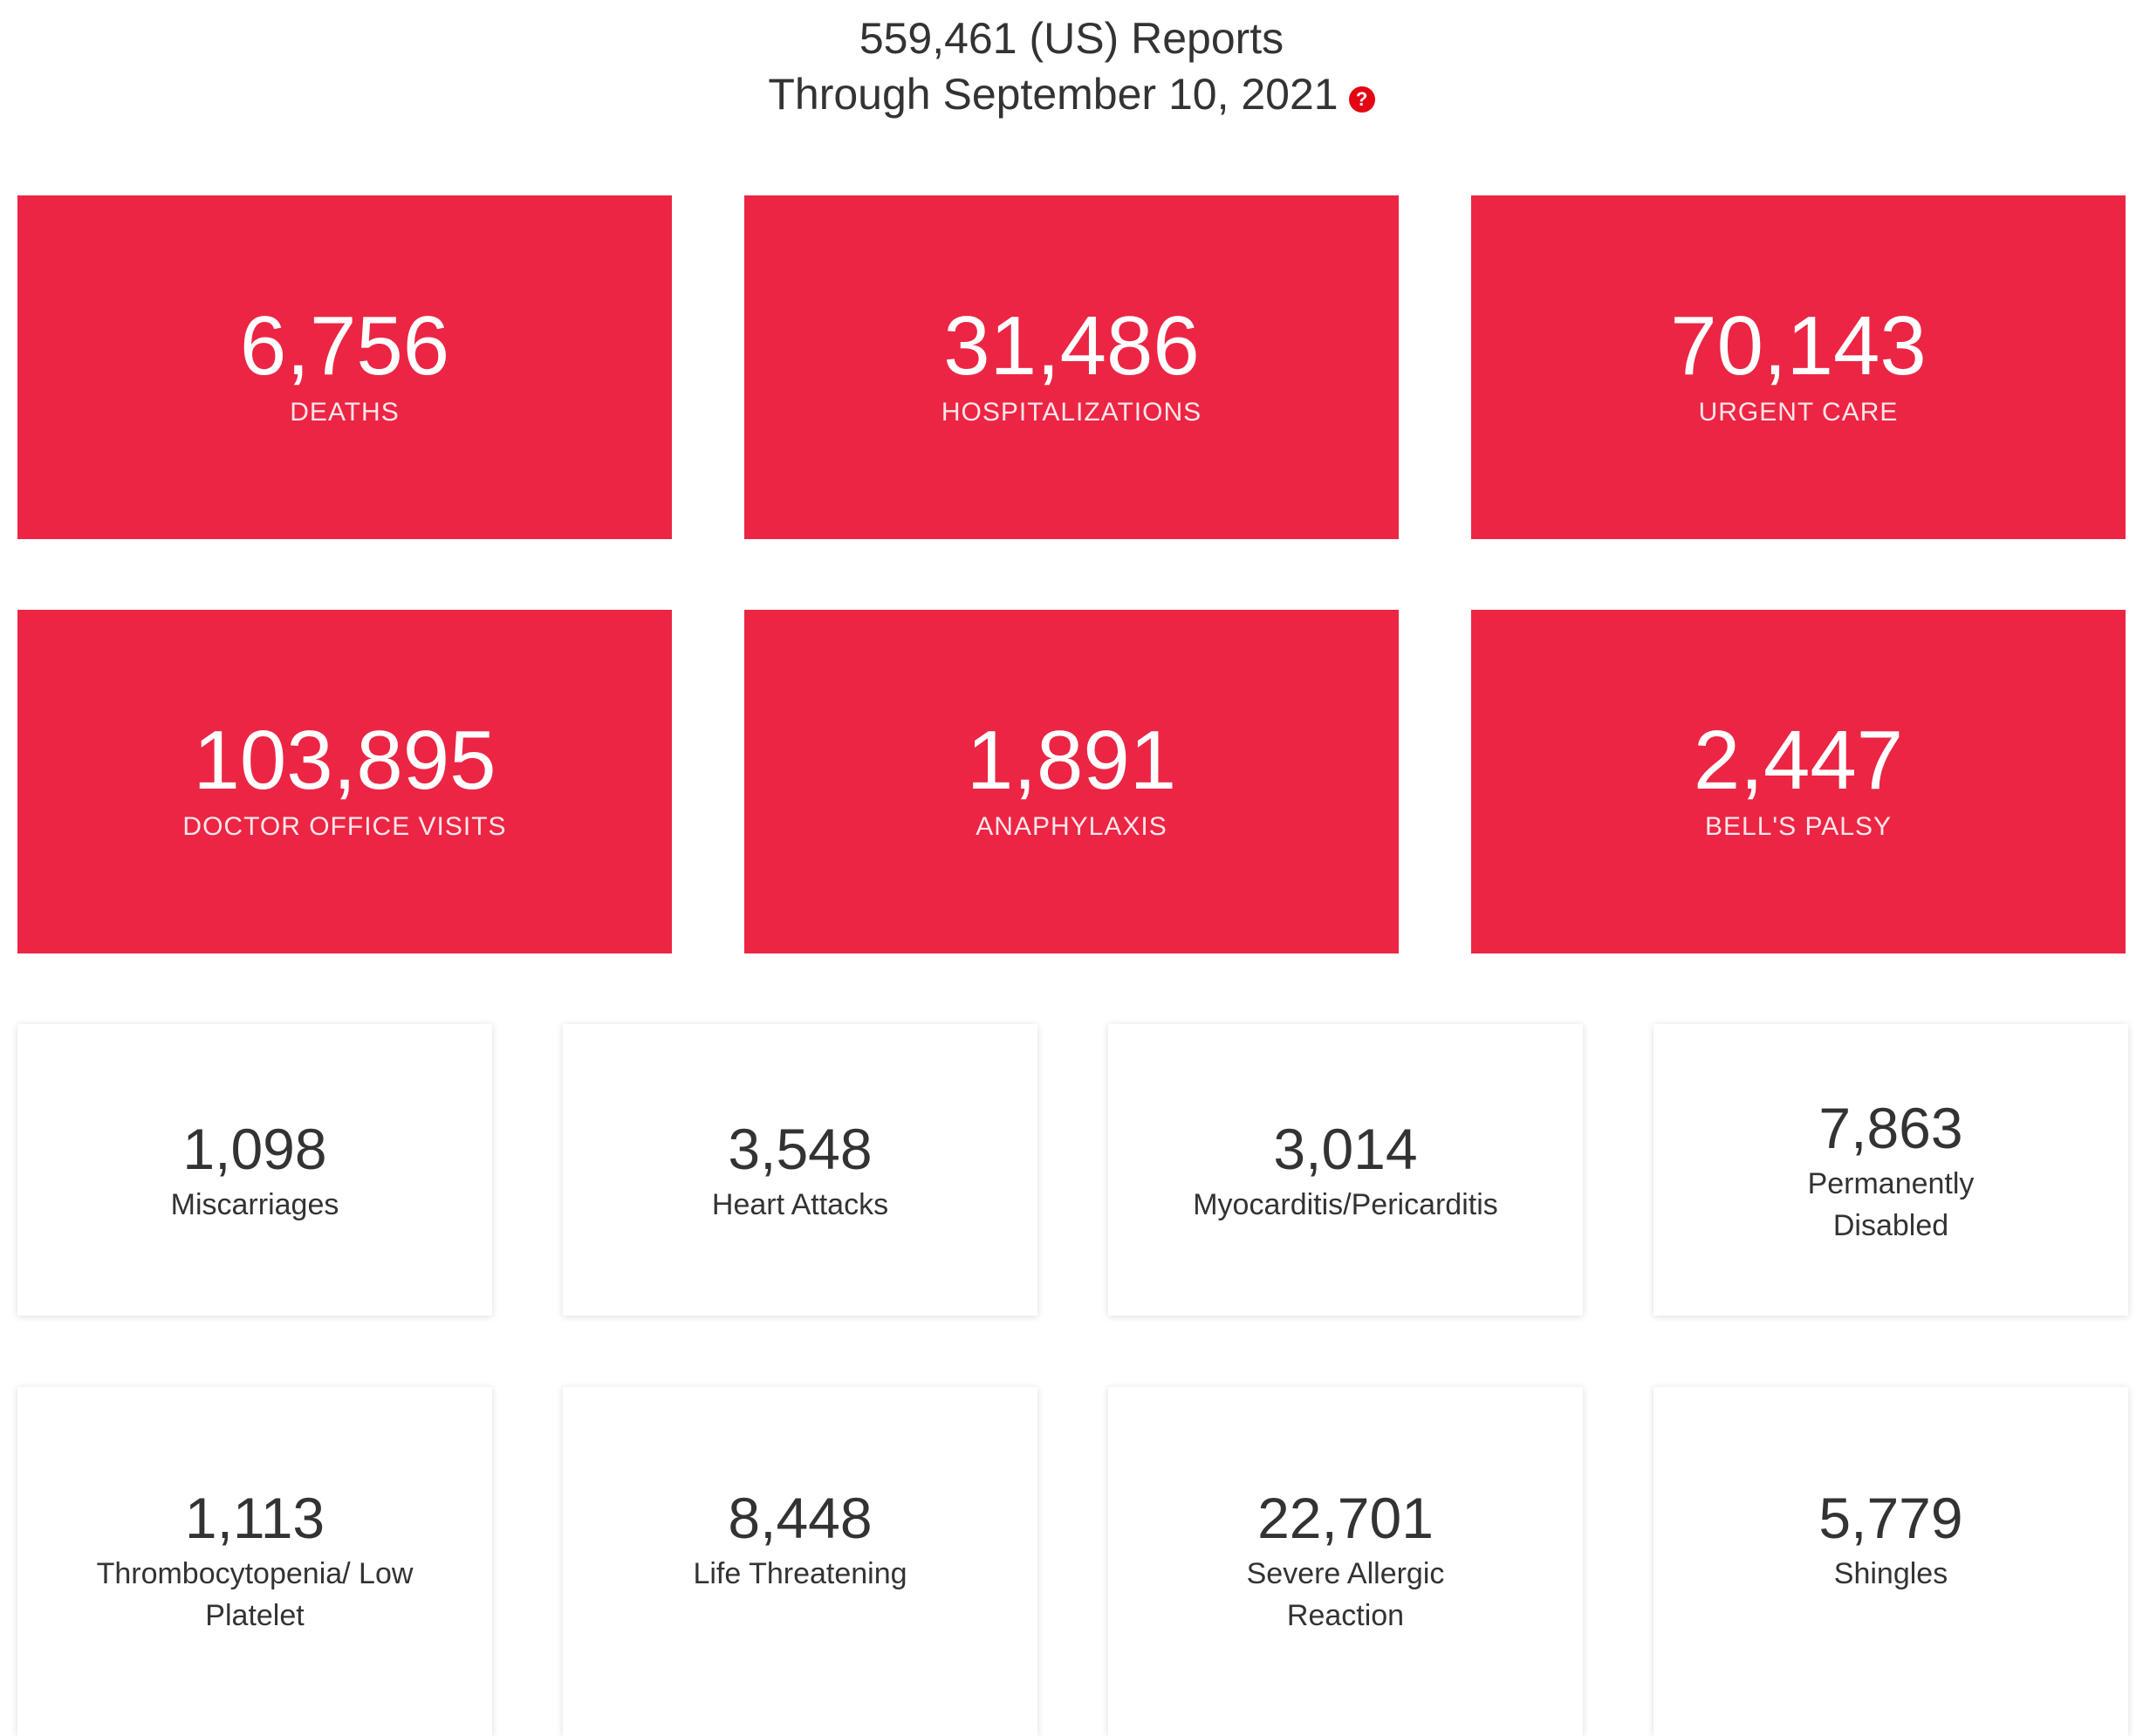 This screenshot has height=1736, width=2143. Describe the element at coordinates (1071, 38) in the screenshot. I see `reports-count-title: 559,461 (US) Reports` at that location.